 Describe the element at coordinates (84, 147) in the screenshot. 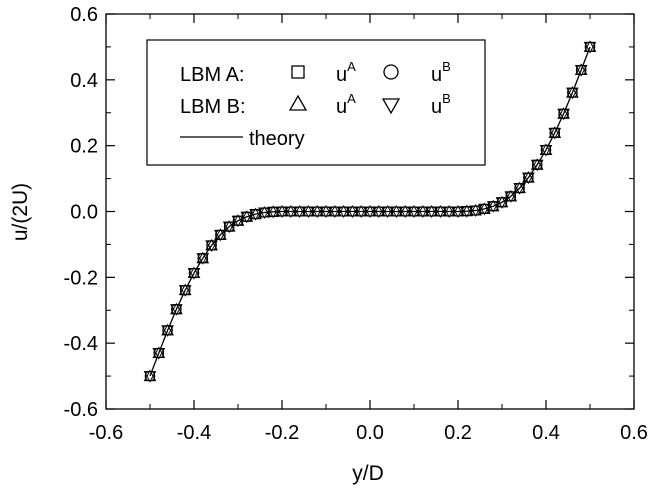

I see `y-tick-label: 0.2` at that location.